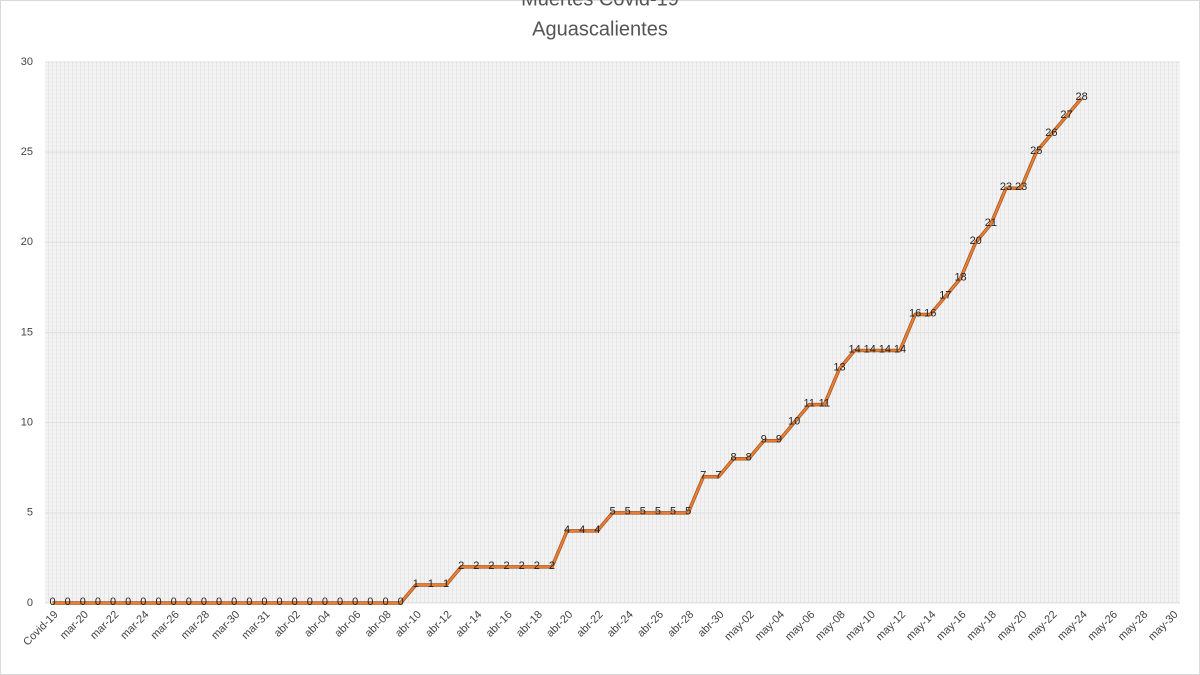 The image size is (1200, 675). Describe the element at coordinates (195, 625) in the screenshot. I see `x-tick-label: mar-28` at that location.